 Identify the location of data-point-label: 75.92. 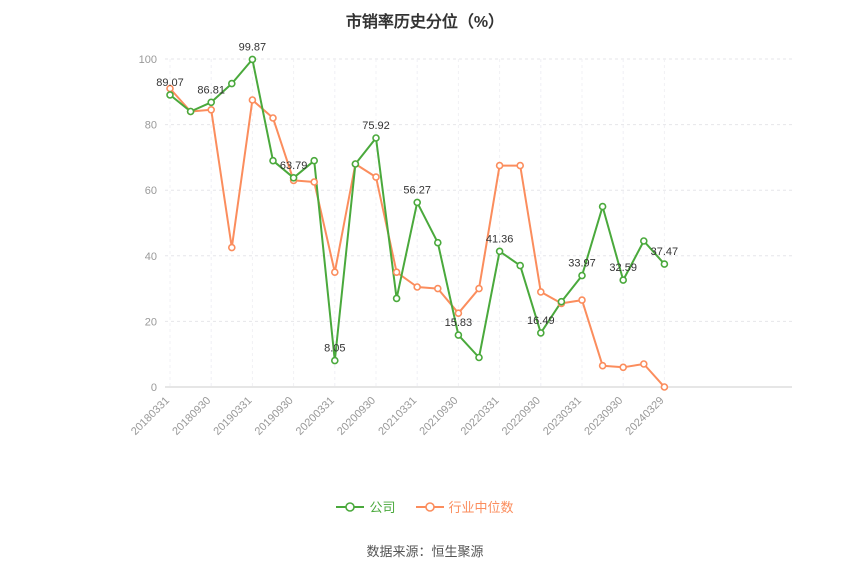
(376, 126).